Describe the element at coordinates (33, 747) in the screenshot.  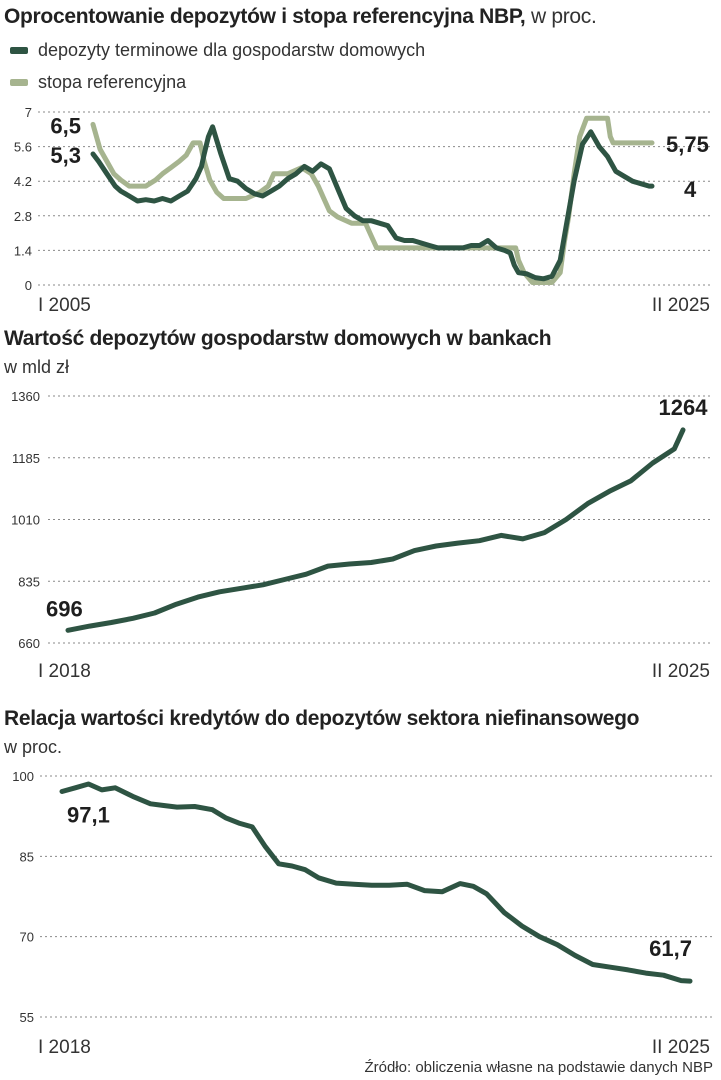
I see `chart3-subtitle: w proc.` at that location.